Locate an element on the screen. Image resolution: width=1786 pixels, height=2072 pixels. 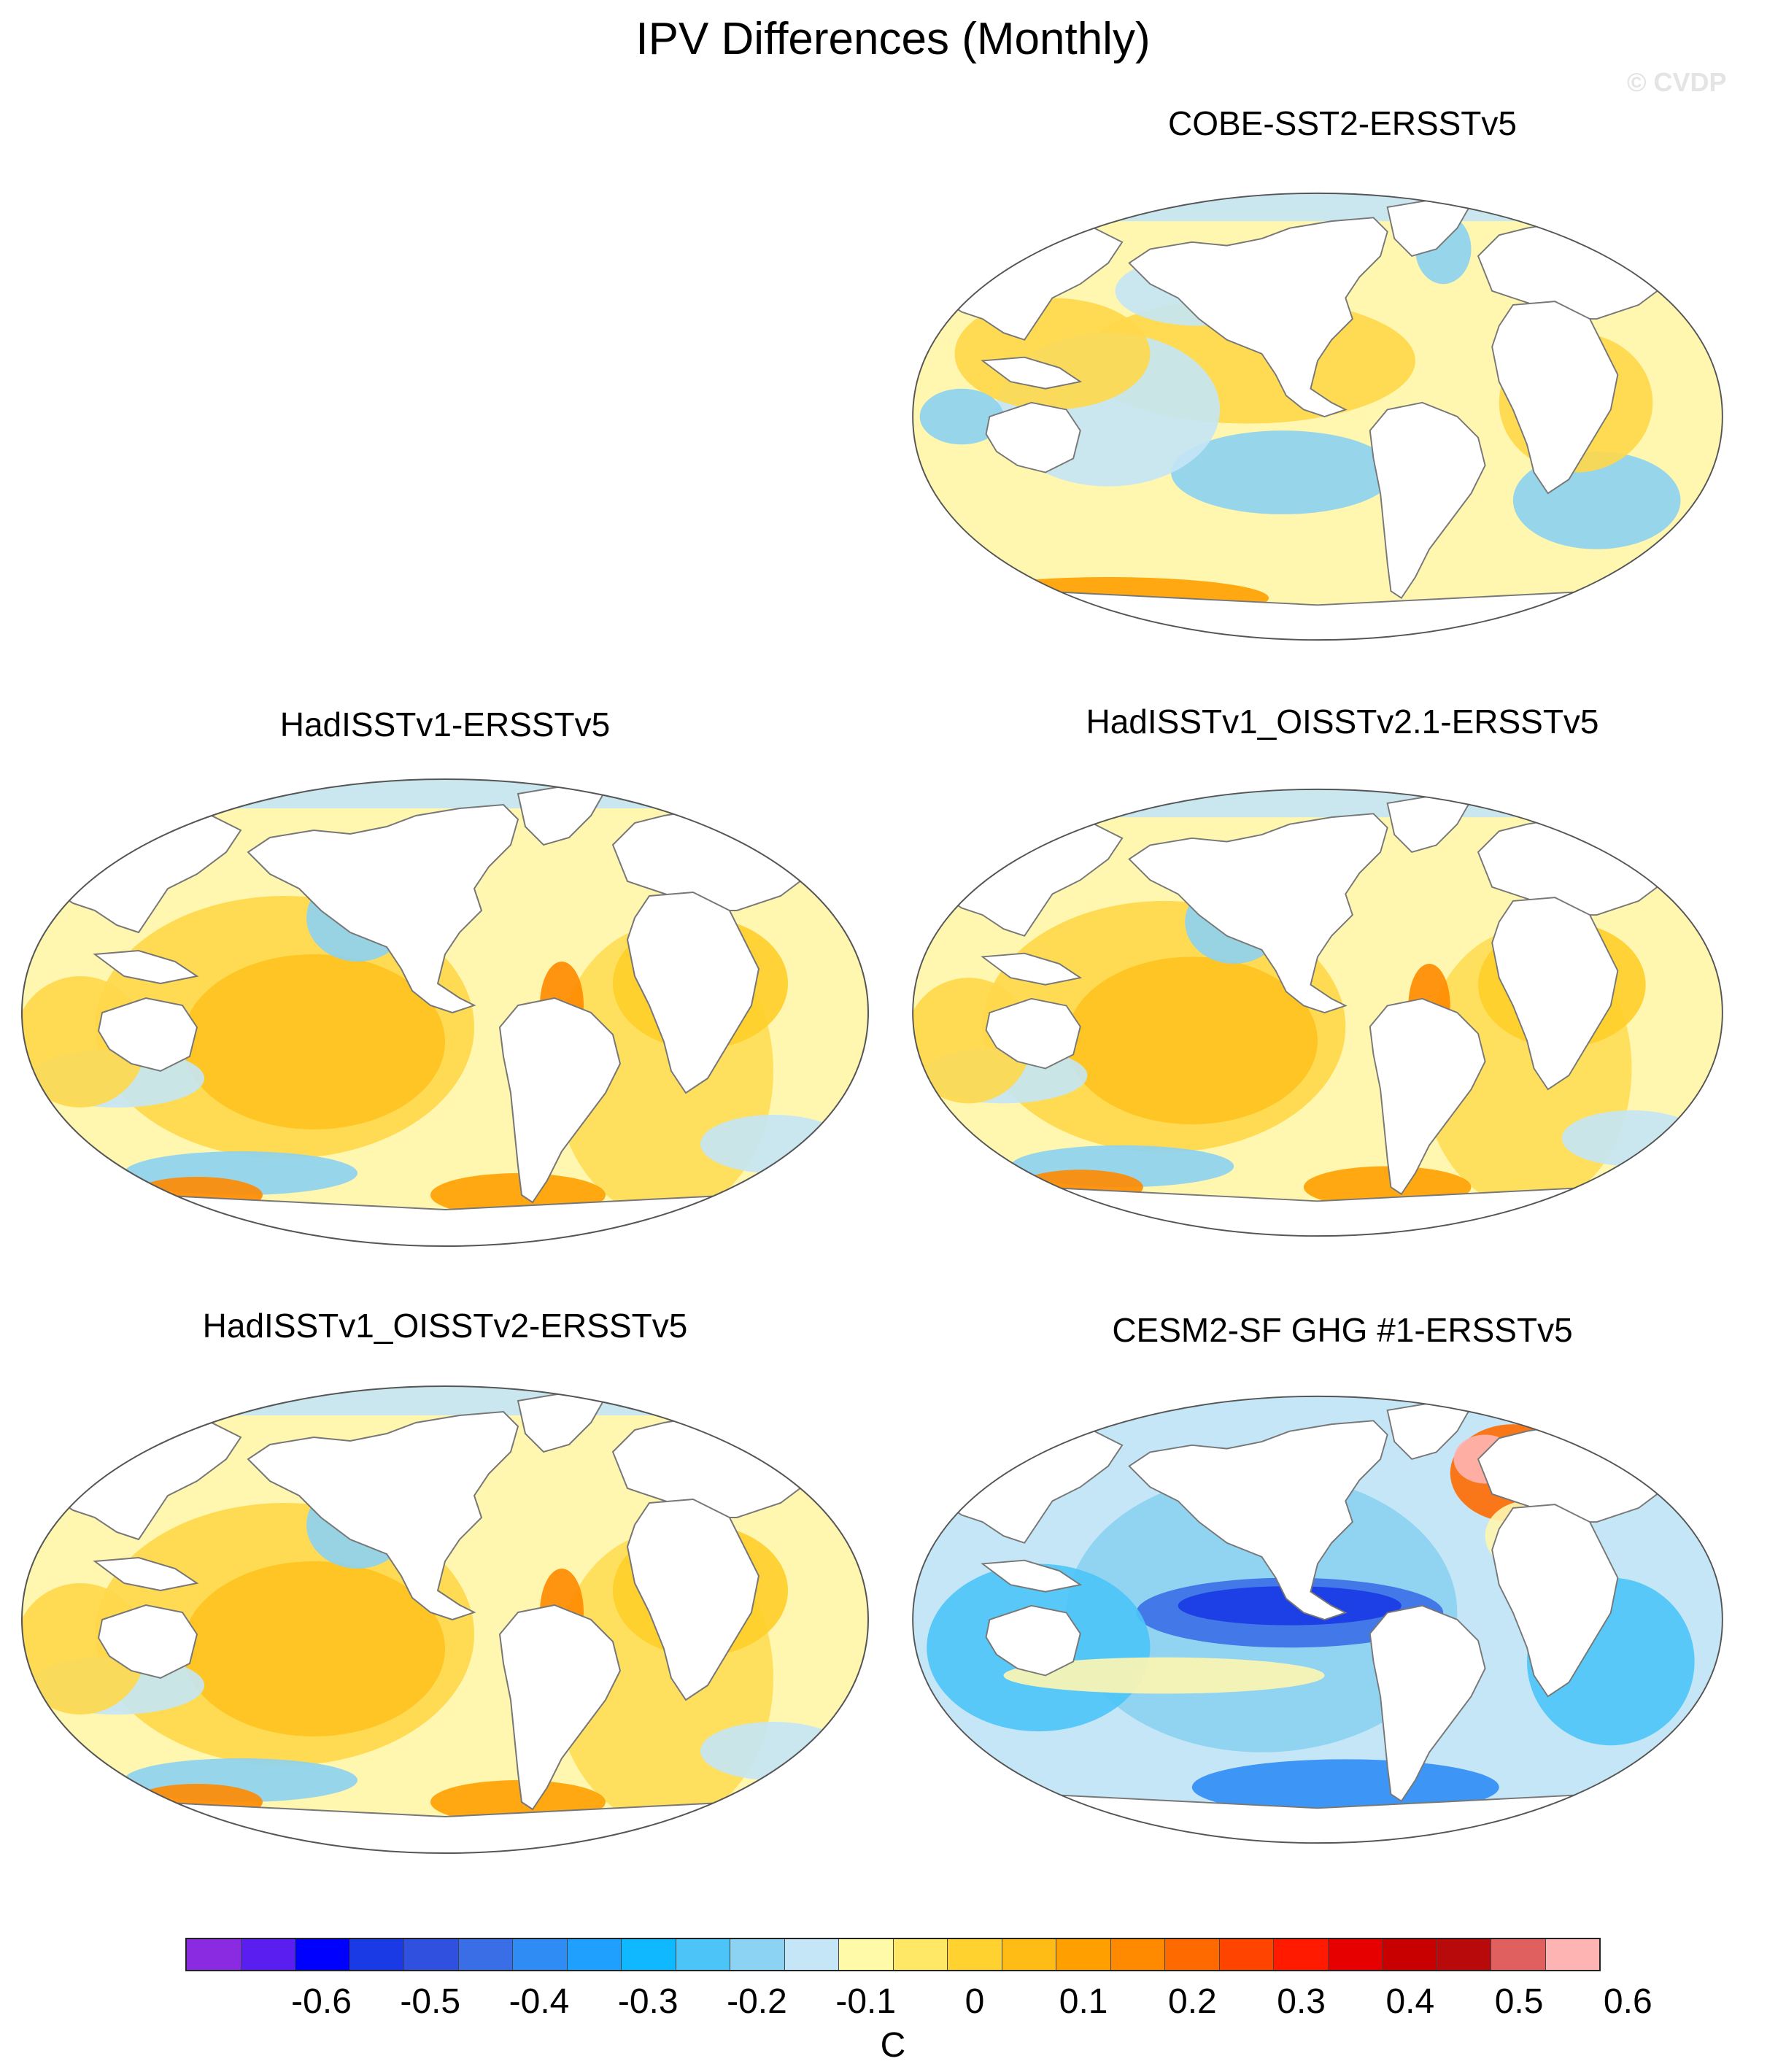
map-panel-hadoi21 is located at coordinates (1317, 1012).